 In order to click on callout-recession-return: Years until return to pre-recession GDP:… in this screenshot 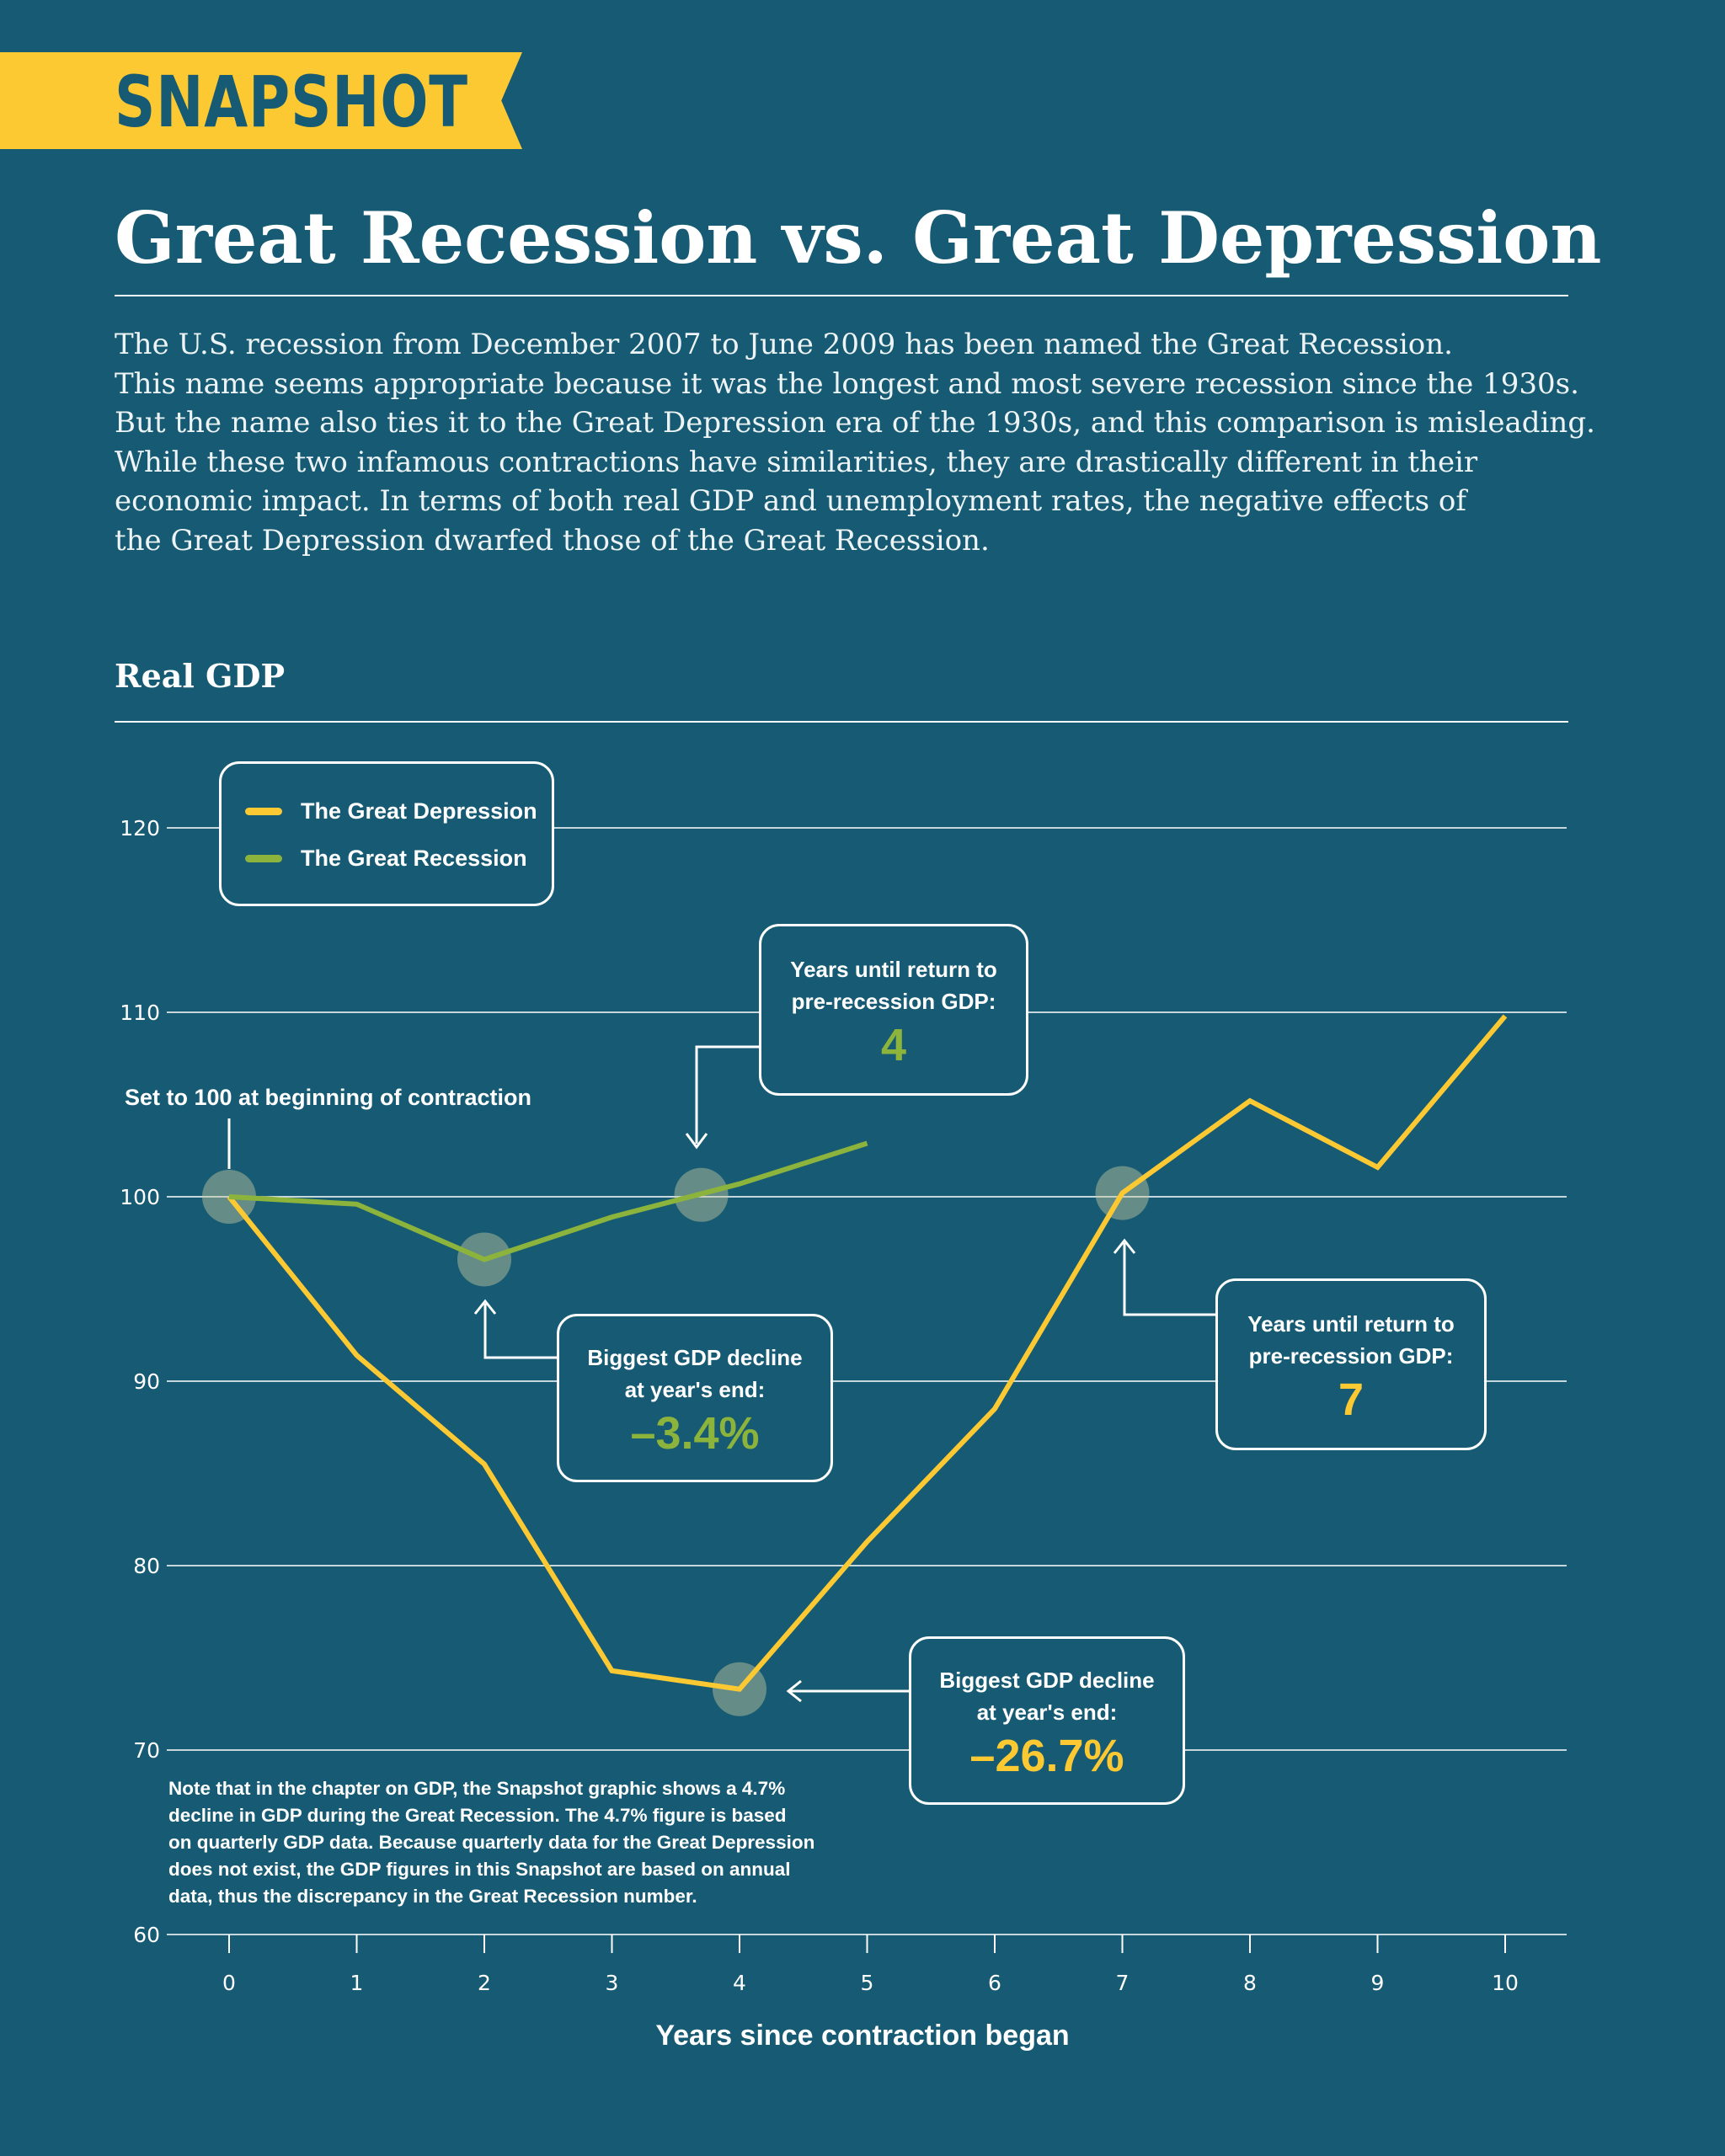, I will do `click(893, 1010)`.